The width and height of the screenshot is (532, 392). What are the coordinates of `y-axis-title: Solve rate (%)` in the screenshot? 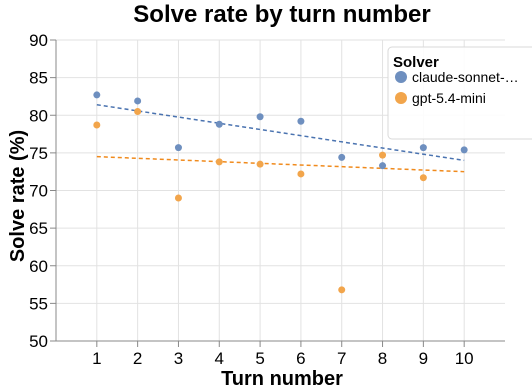 It's located at (18, 196).